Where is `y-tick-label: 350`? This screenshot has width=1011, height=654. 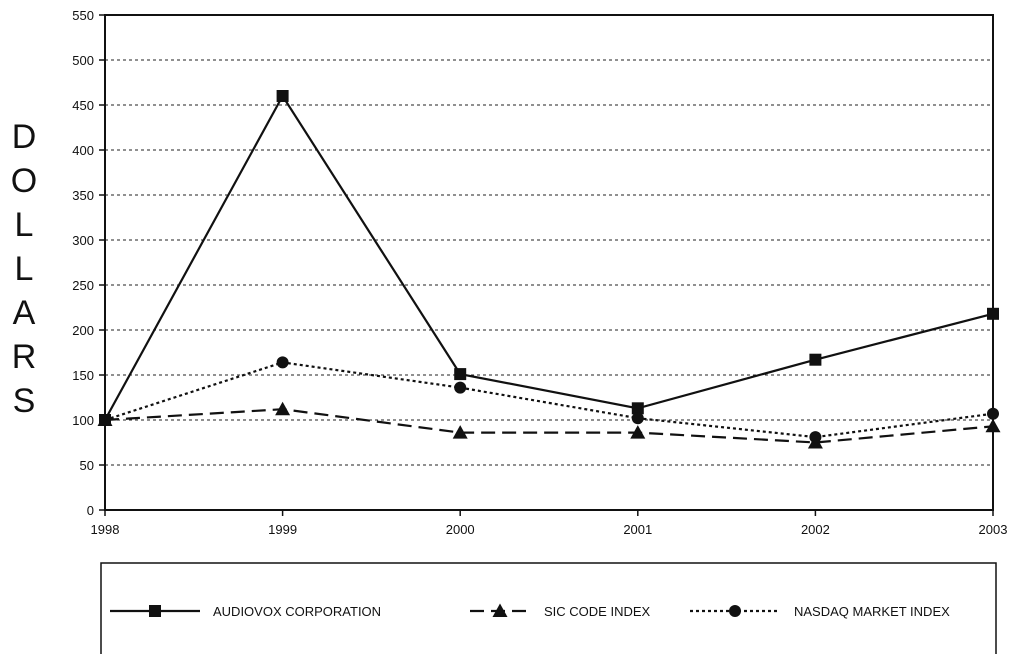
y-tick-label: 350 is located at coordinates (83, 195).